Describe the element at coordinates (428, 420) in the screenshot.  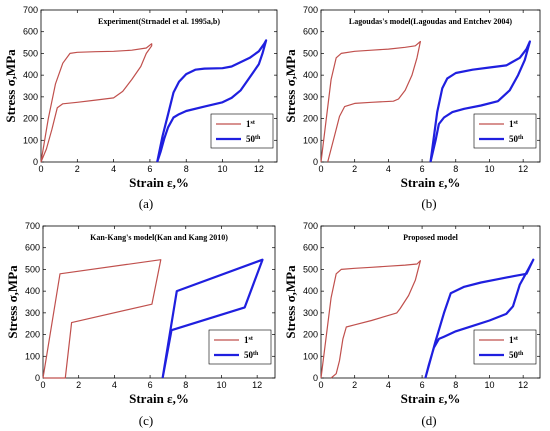
I see `panel-label: (d)` at that location.